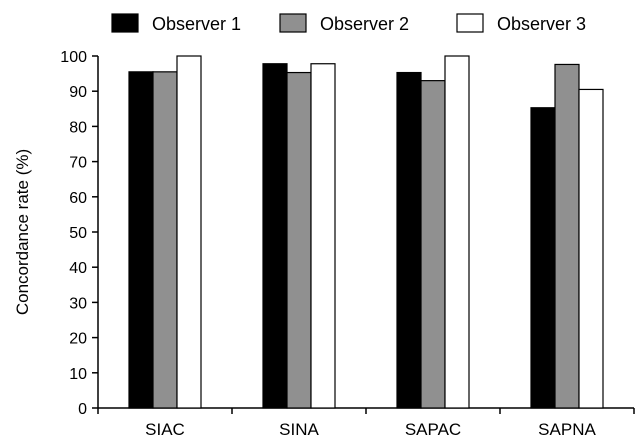 The image size is (638, 439). What do you see at coordinates (364, 24) in the screenshot?
I see `legend-label: Observer 2` at bounding box center [364, 24].